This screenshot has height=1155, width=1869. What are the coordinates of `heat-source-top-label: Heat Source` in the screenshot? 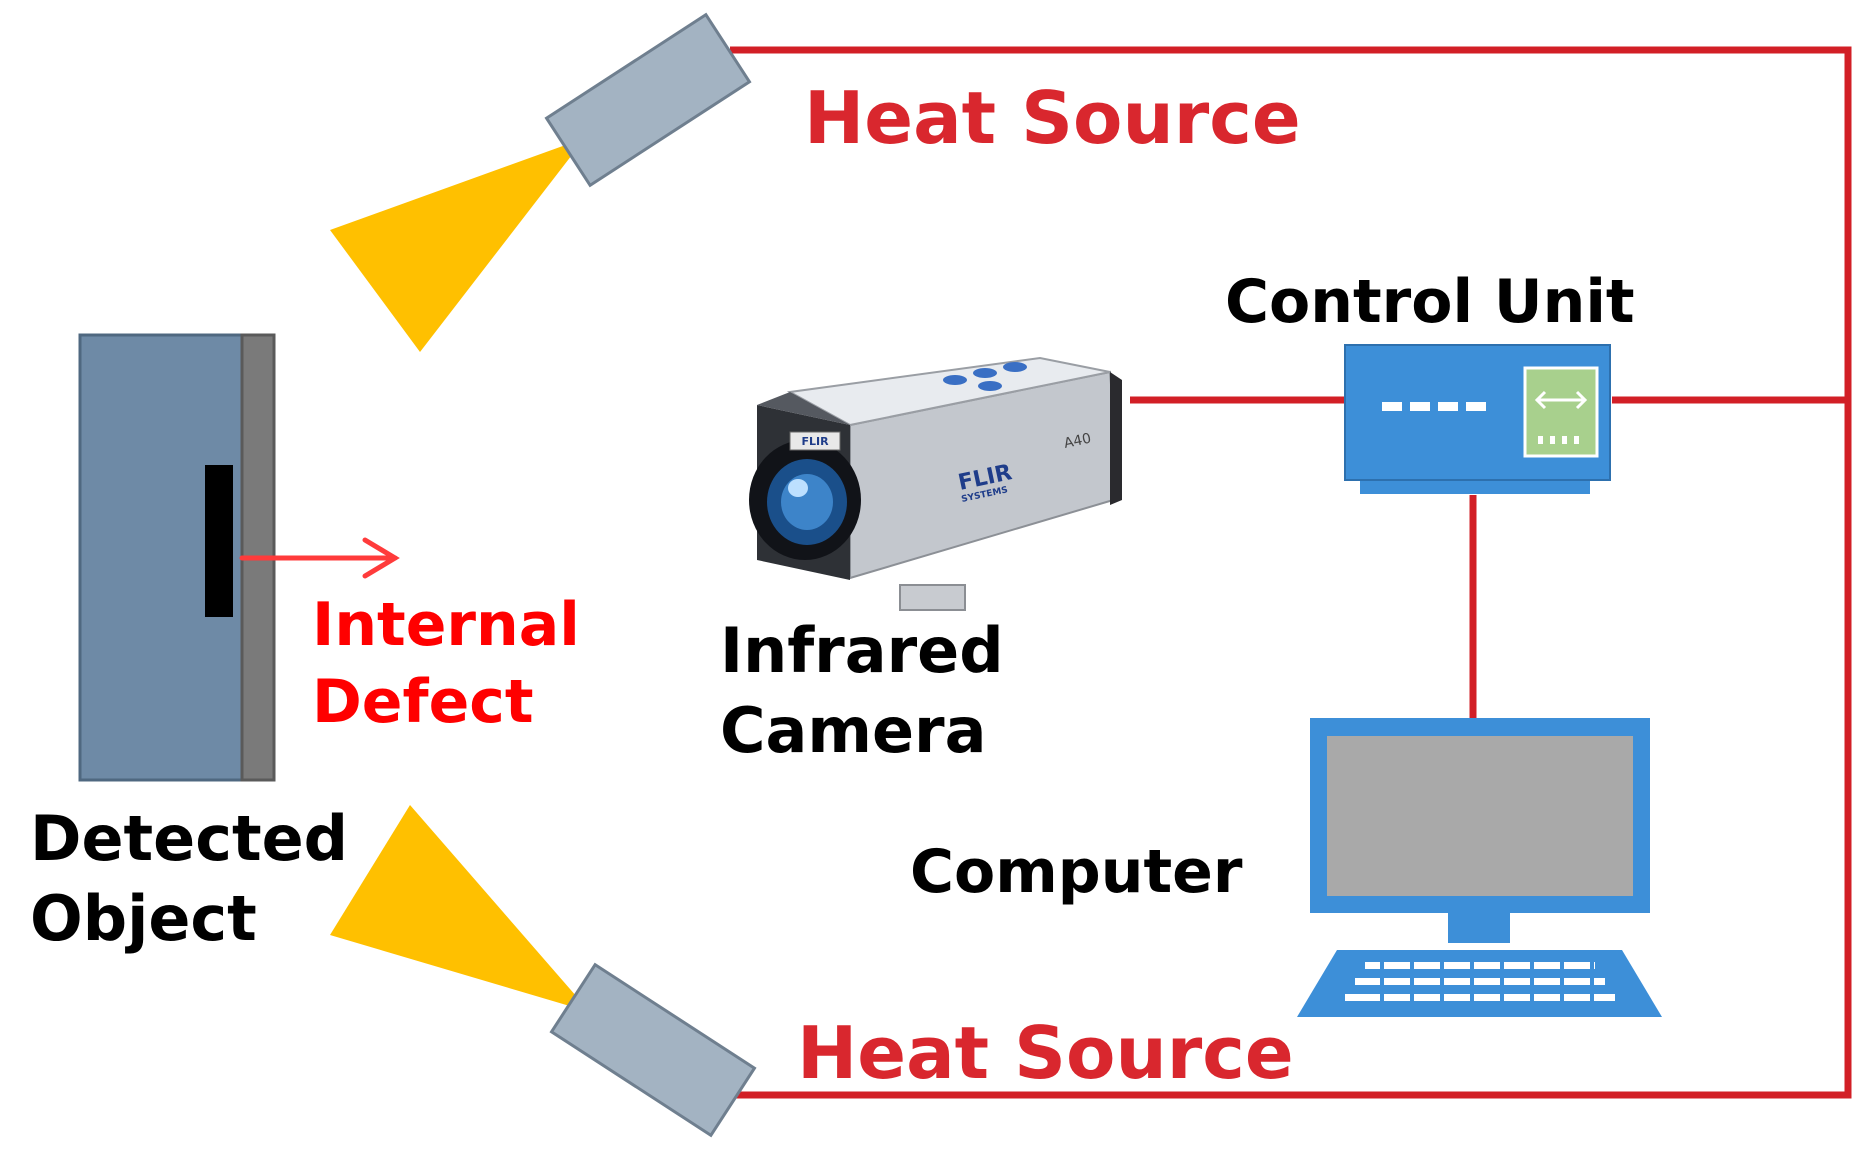 It's located at (1052, 118).